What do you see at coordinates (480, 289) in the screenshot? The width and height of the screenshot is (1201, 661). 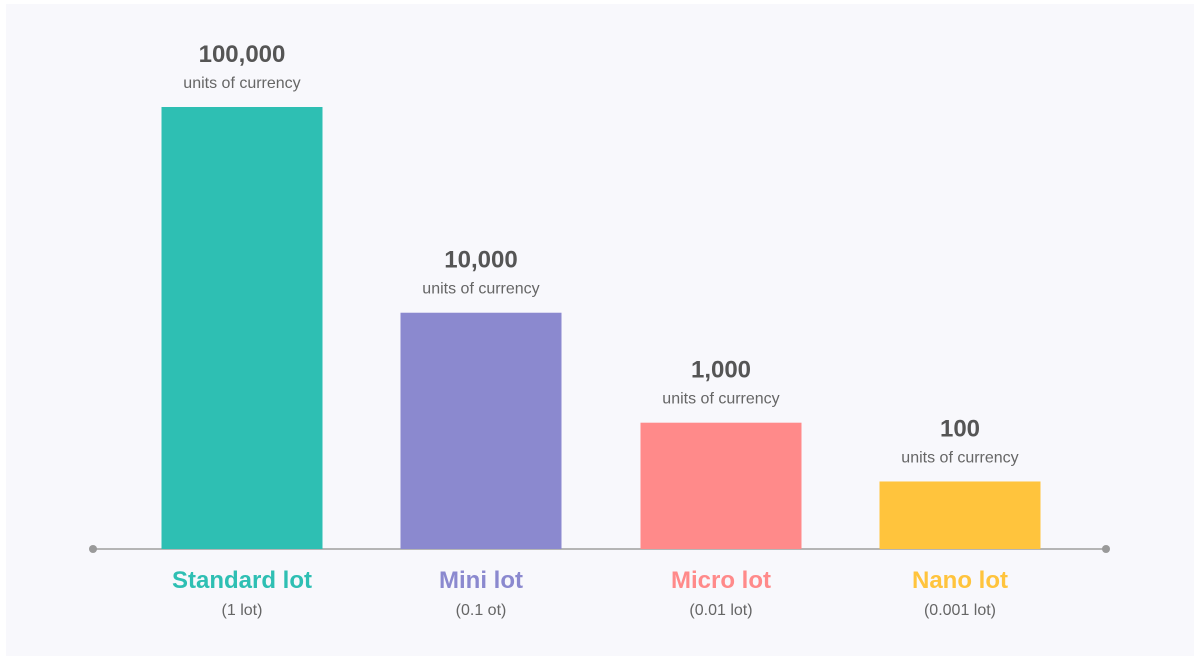 I see `unit-label-mini-lot: units of currency` at bounding box center [480, 289].